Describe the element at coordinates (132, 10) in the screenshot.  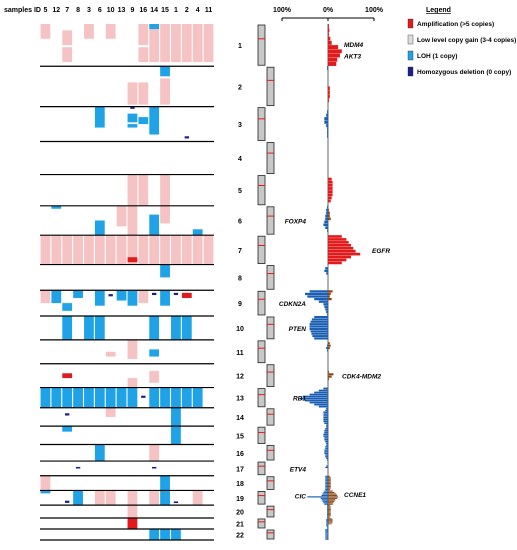
I see `sample-id-label: 9` at that location.